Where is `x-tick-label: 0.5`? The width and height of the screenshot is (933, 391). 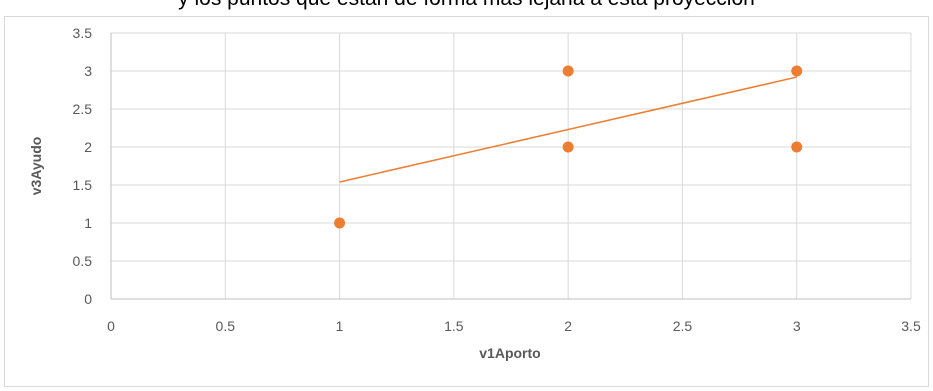
x-tick-label: 0.5 is located at coordinates (226, 326).